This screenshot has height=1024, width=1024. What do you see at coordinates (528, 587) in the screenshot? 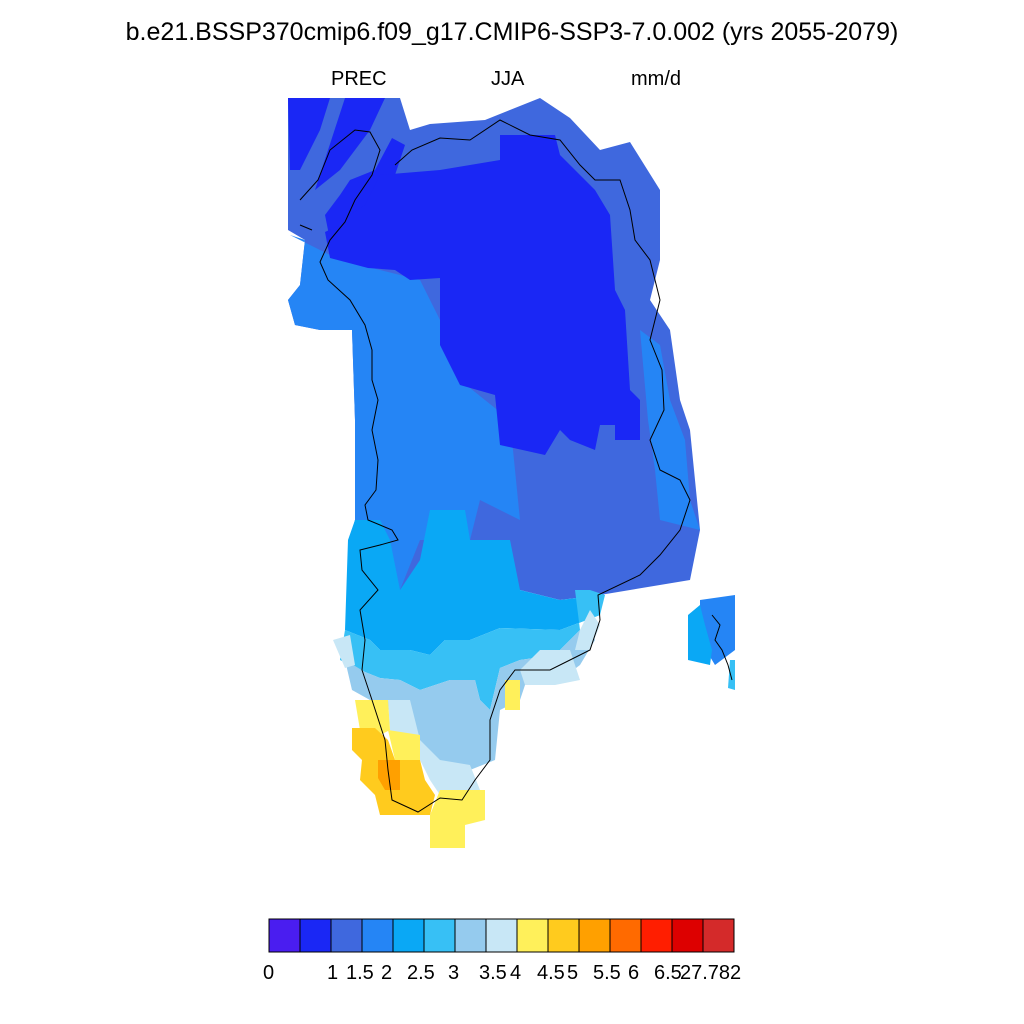
I see `precip-fill-2-2.5` at bounding box center [528, 587].